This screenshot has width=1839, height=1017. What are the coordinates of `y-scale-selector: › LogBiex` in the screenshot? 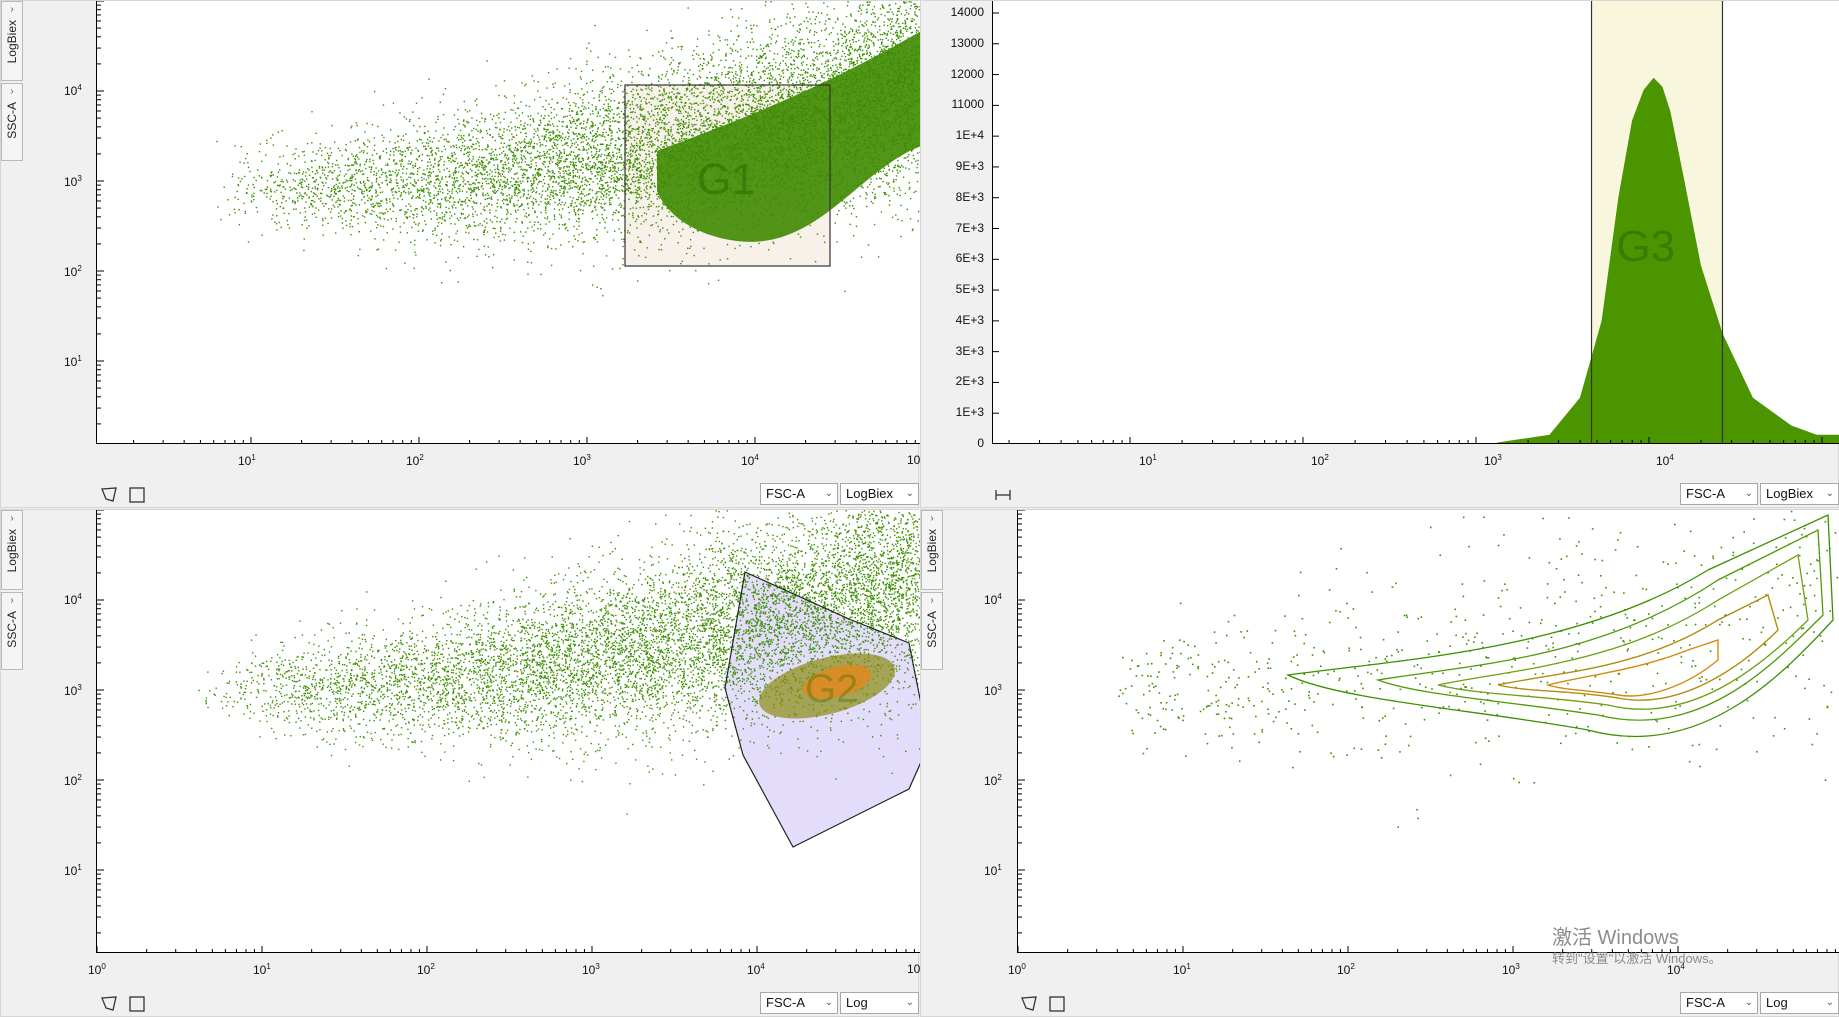 It's located at (12, 41).